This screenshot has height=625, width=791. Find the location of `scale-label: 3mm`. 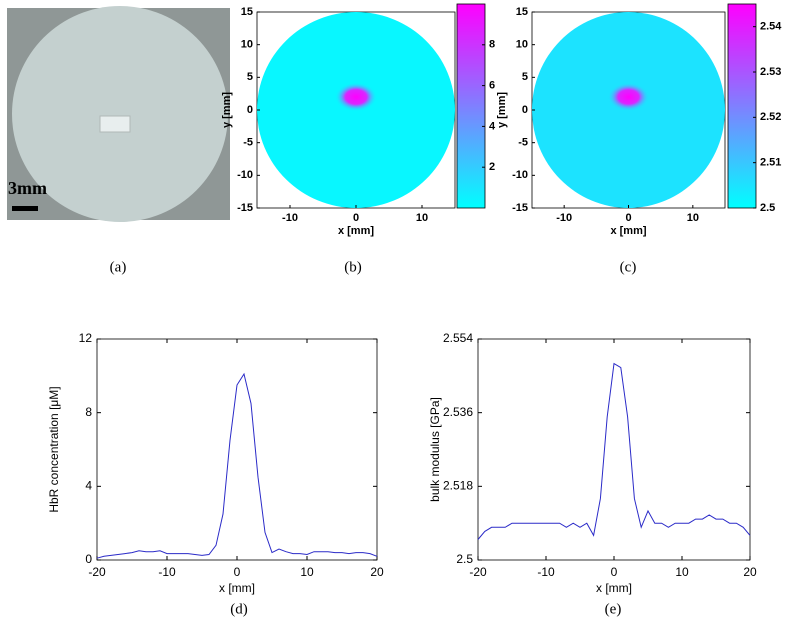

scale-label: 3mm is located at coordinates (27, 188).